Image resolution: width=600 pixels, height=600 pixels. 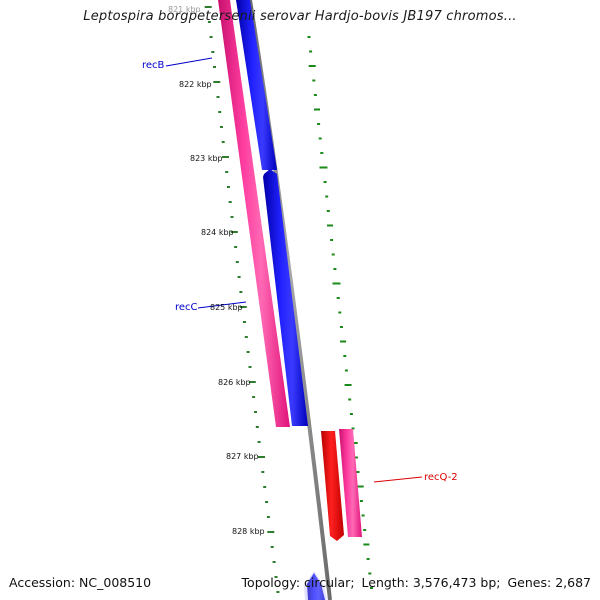 What do you see at coordinates (315, 585) in the screenshot?
I see `feature-cds-bottom-halo` at bounding box center [315, 585].